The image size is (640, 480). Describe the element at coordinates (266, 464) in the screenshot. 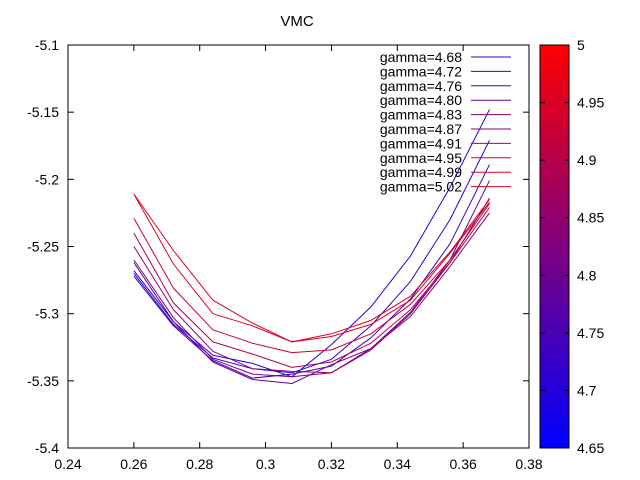

I see `x-tick-label: 0.3` at that location.